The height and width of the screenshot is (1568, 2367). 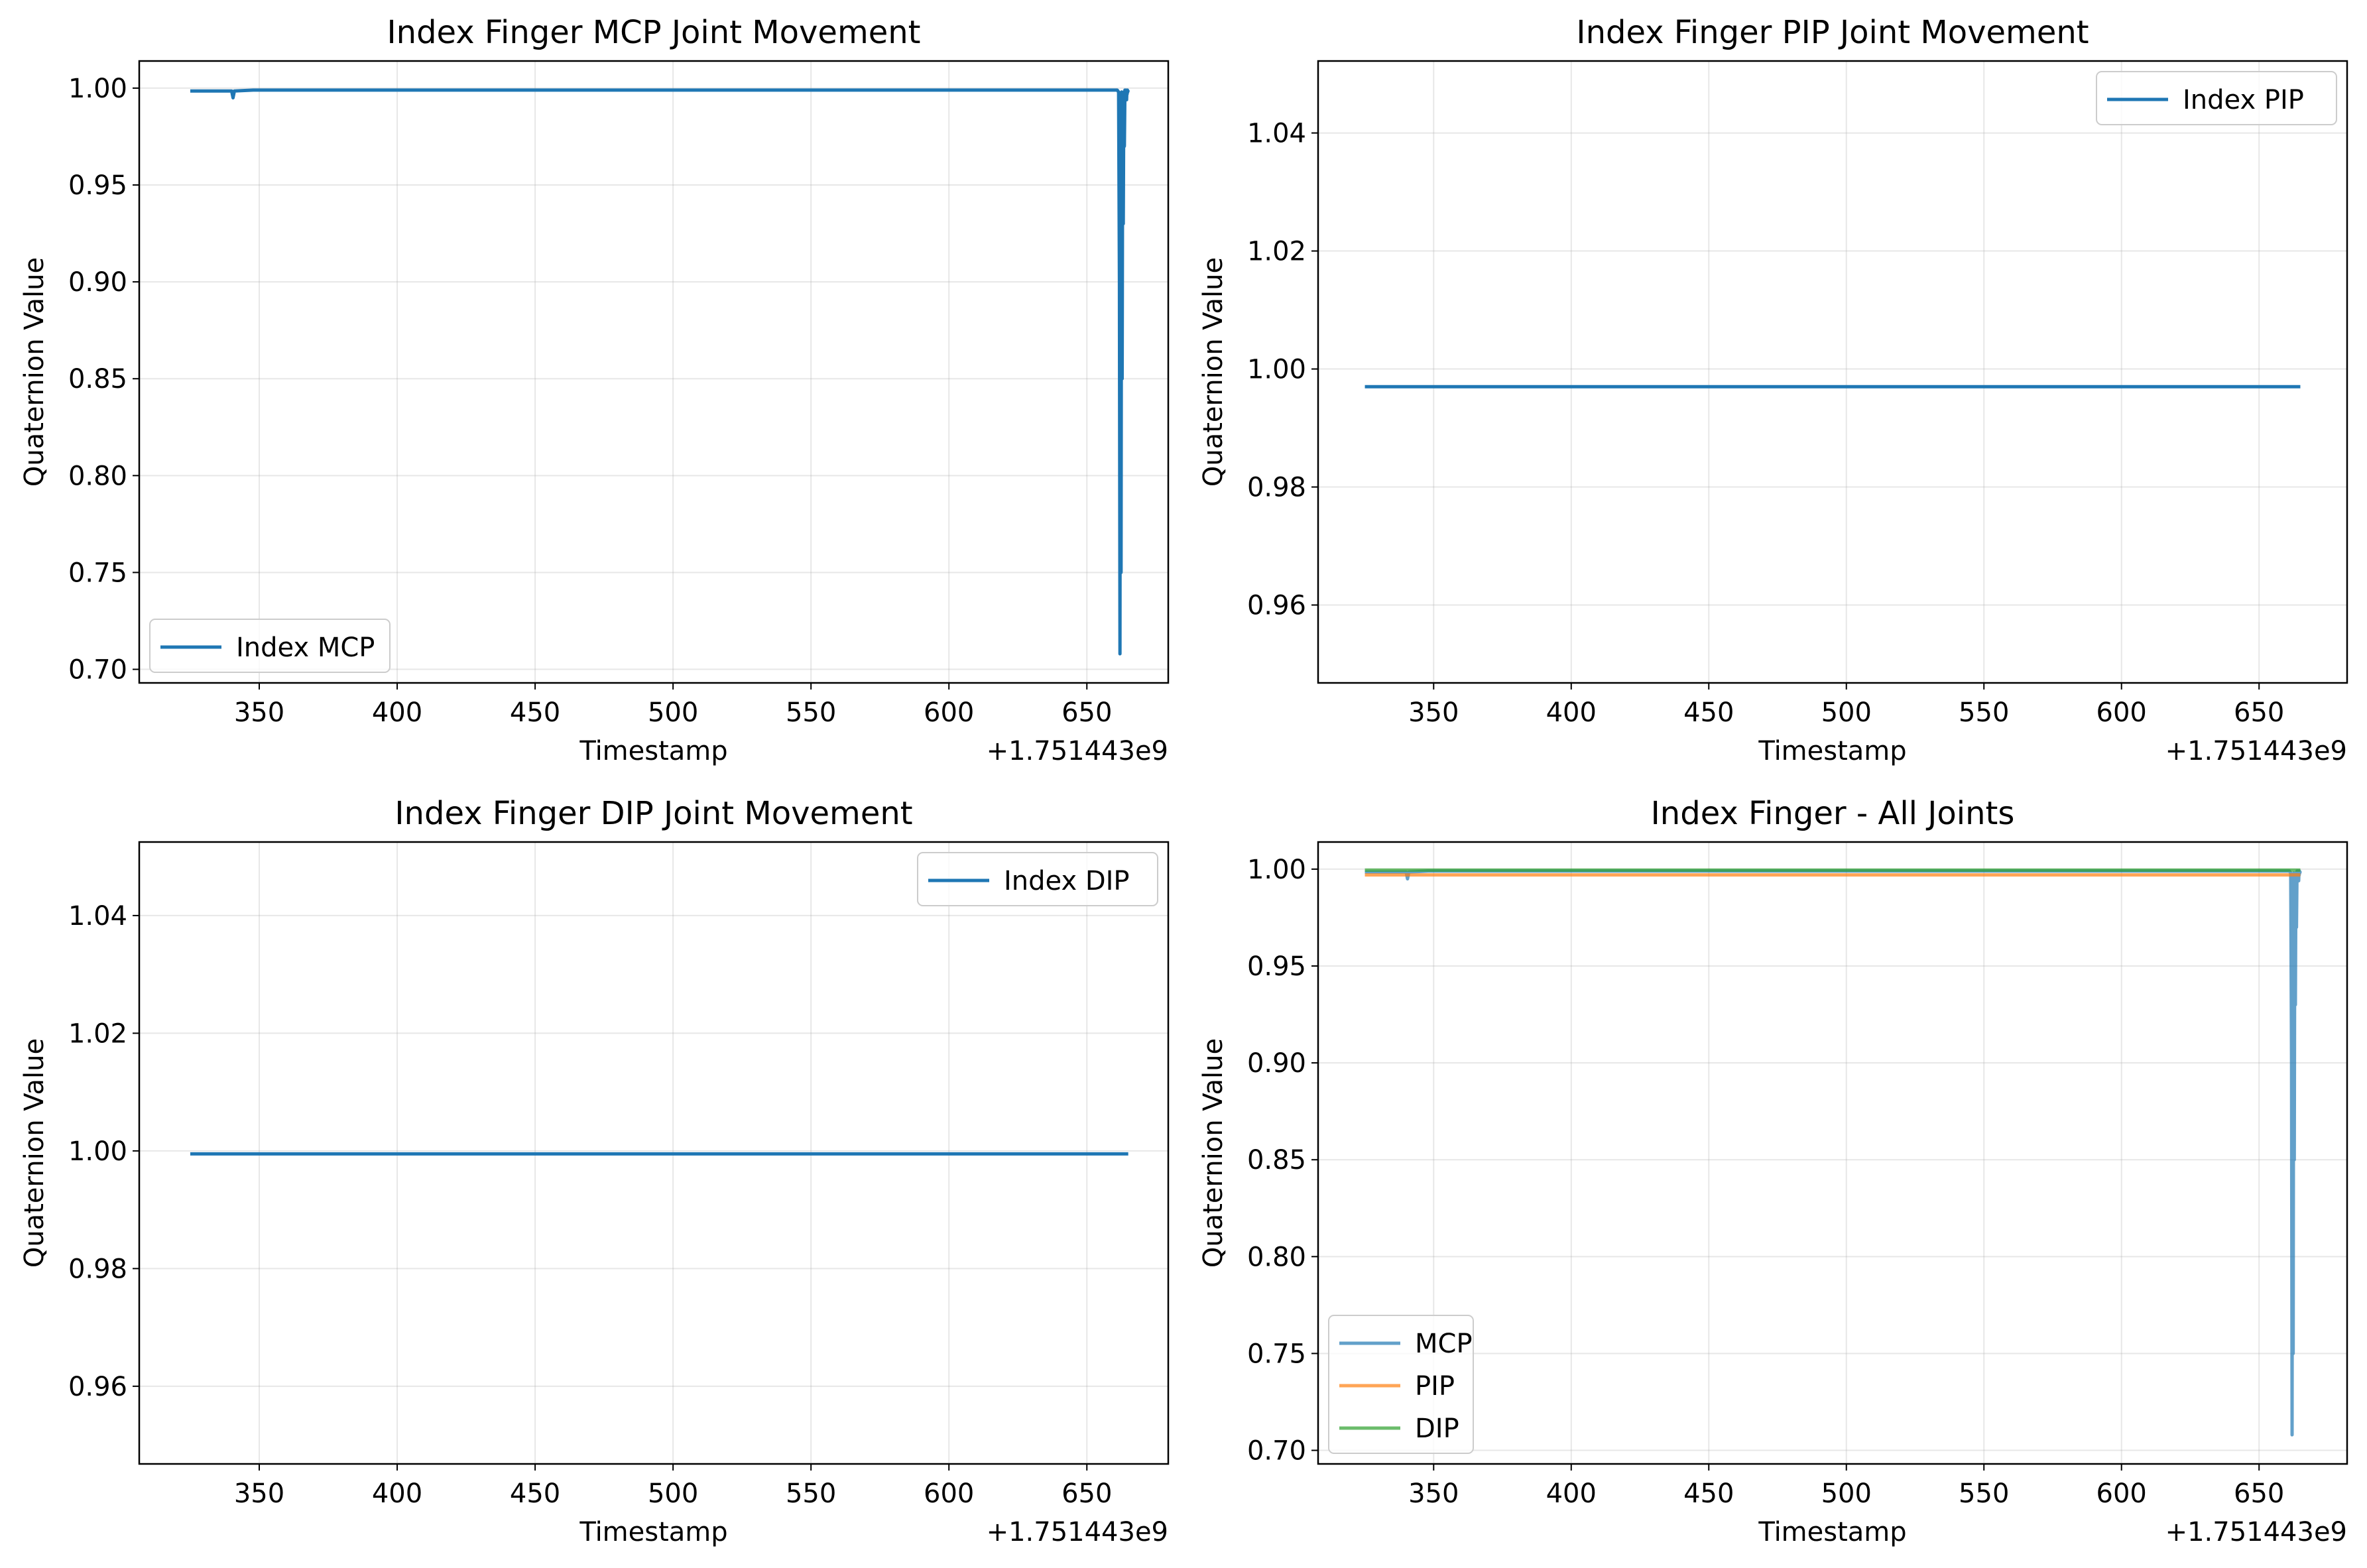 I want to click on legend-label: Index DIP, so click(x=1067, y=881).